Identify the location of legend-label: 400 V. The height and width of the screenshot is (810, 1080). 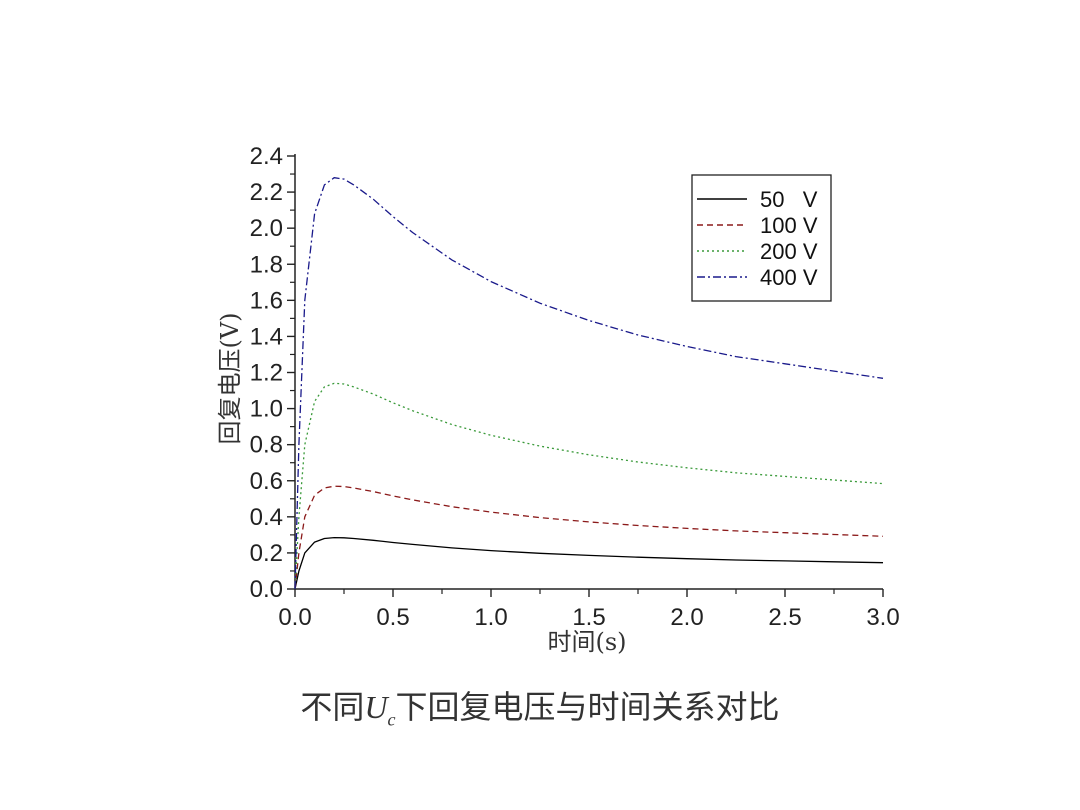
(789, 277).